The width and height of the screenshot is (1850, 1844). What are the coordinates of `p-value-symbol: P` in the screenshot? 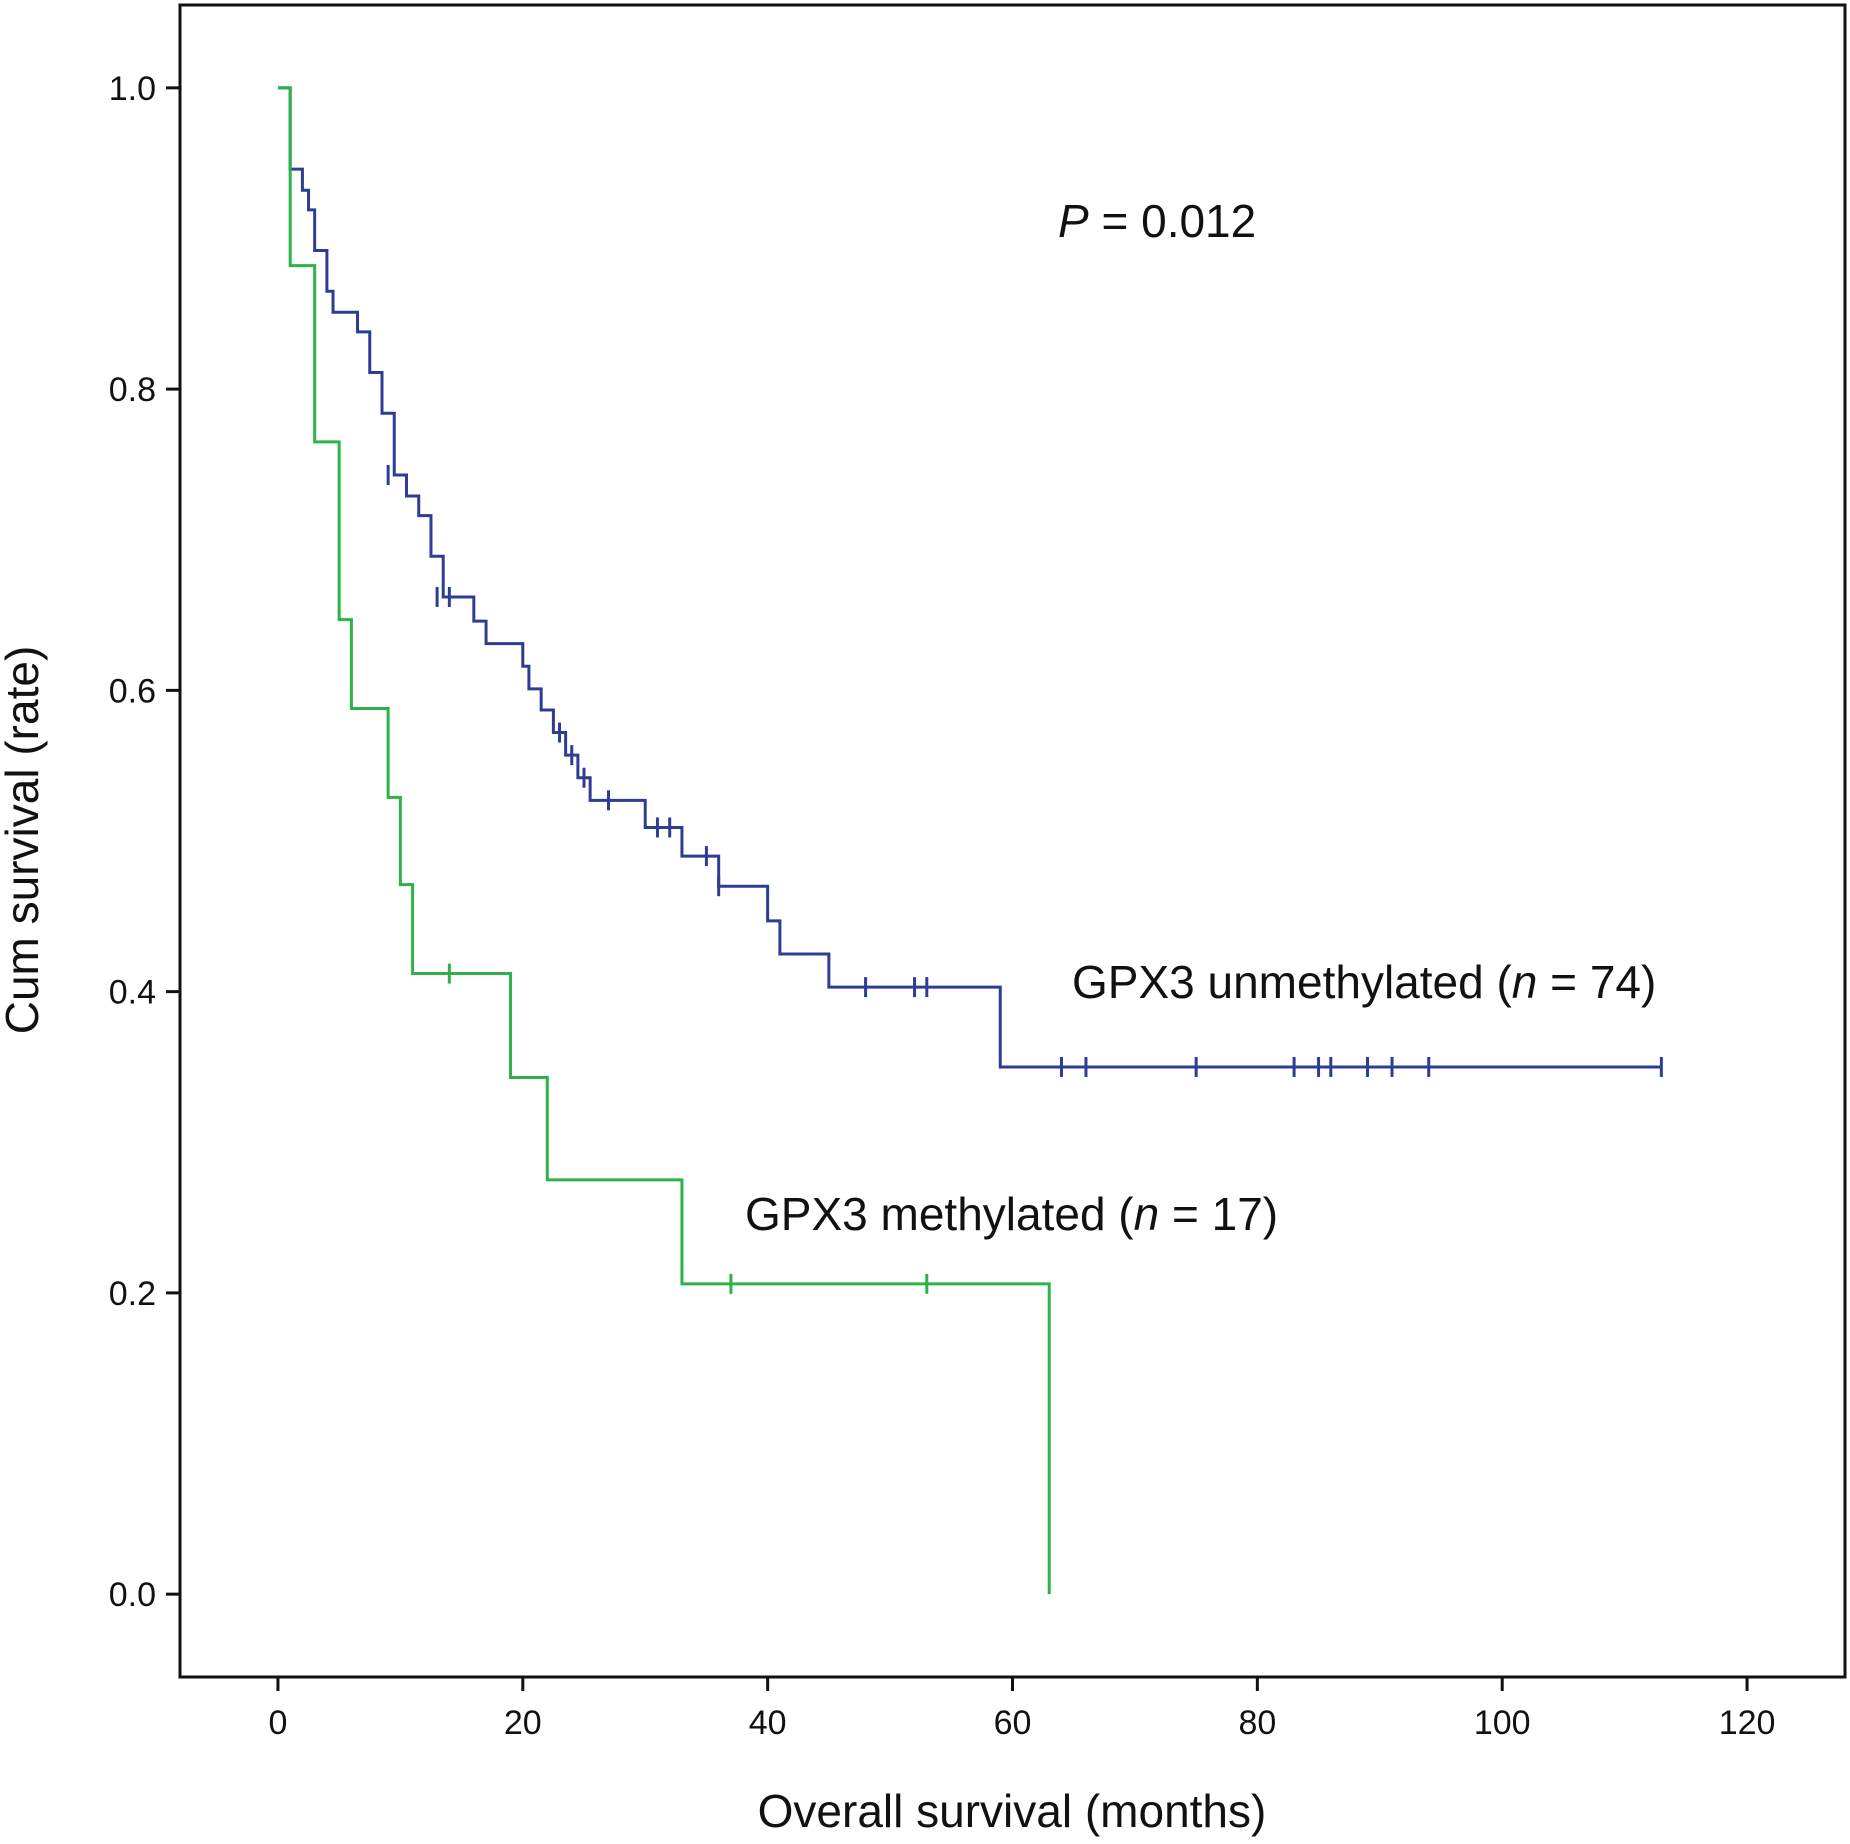 It's located at (1073, 221).